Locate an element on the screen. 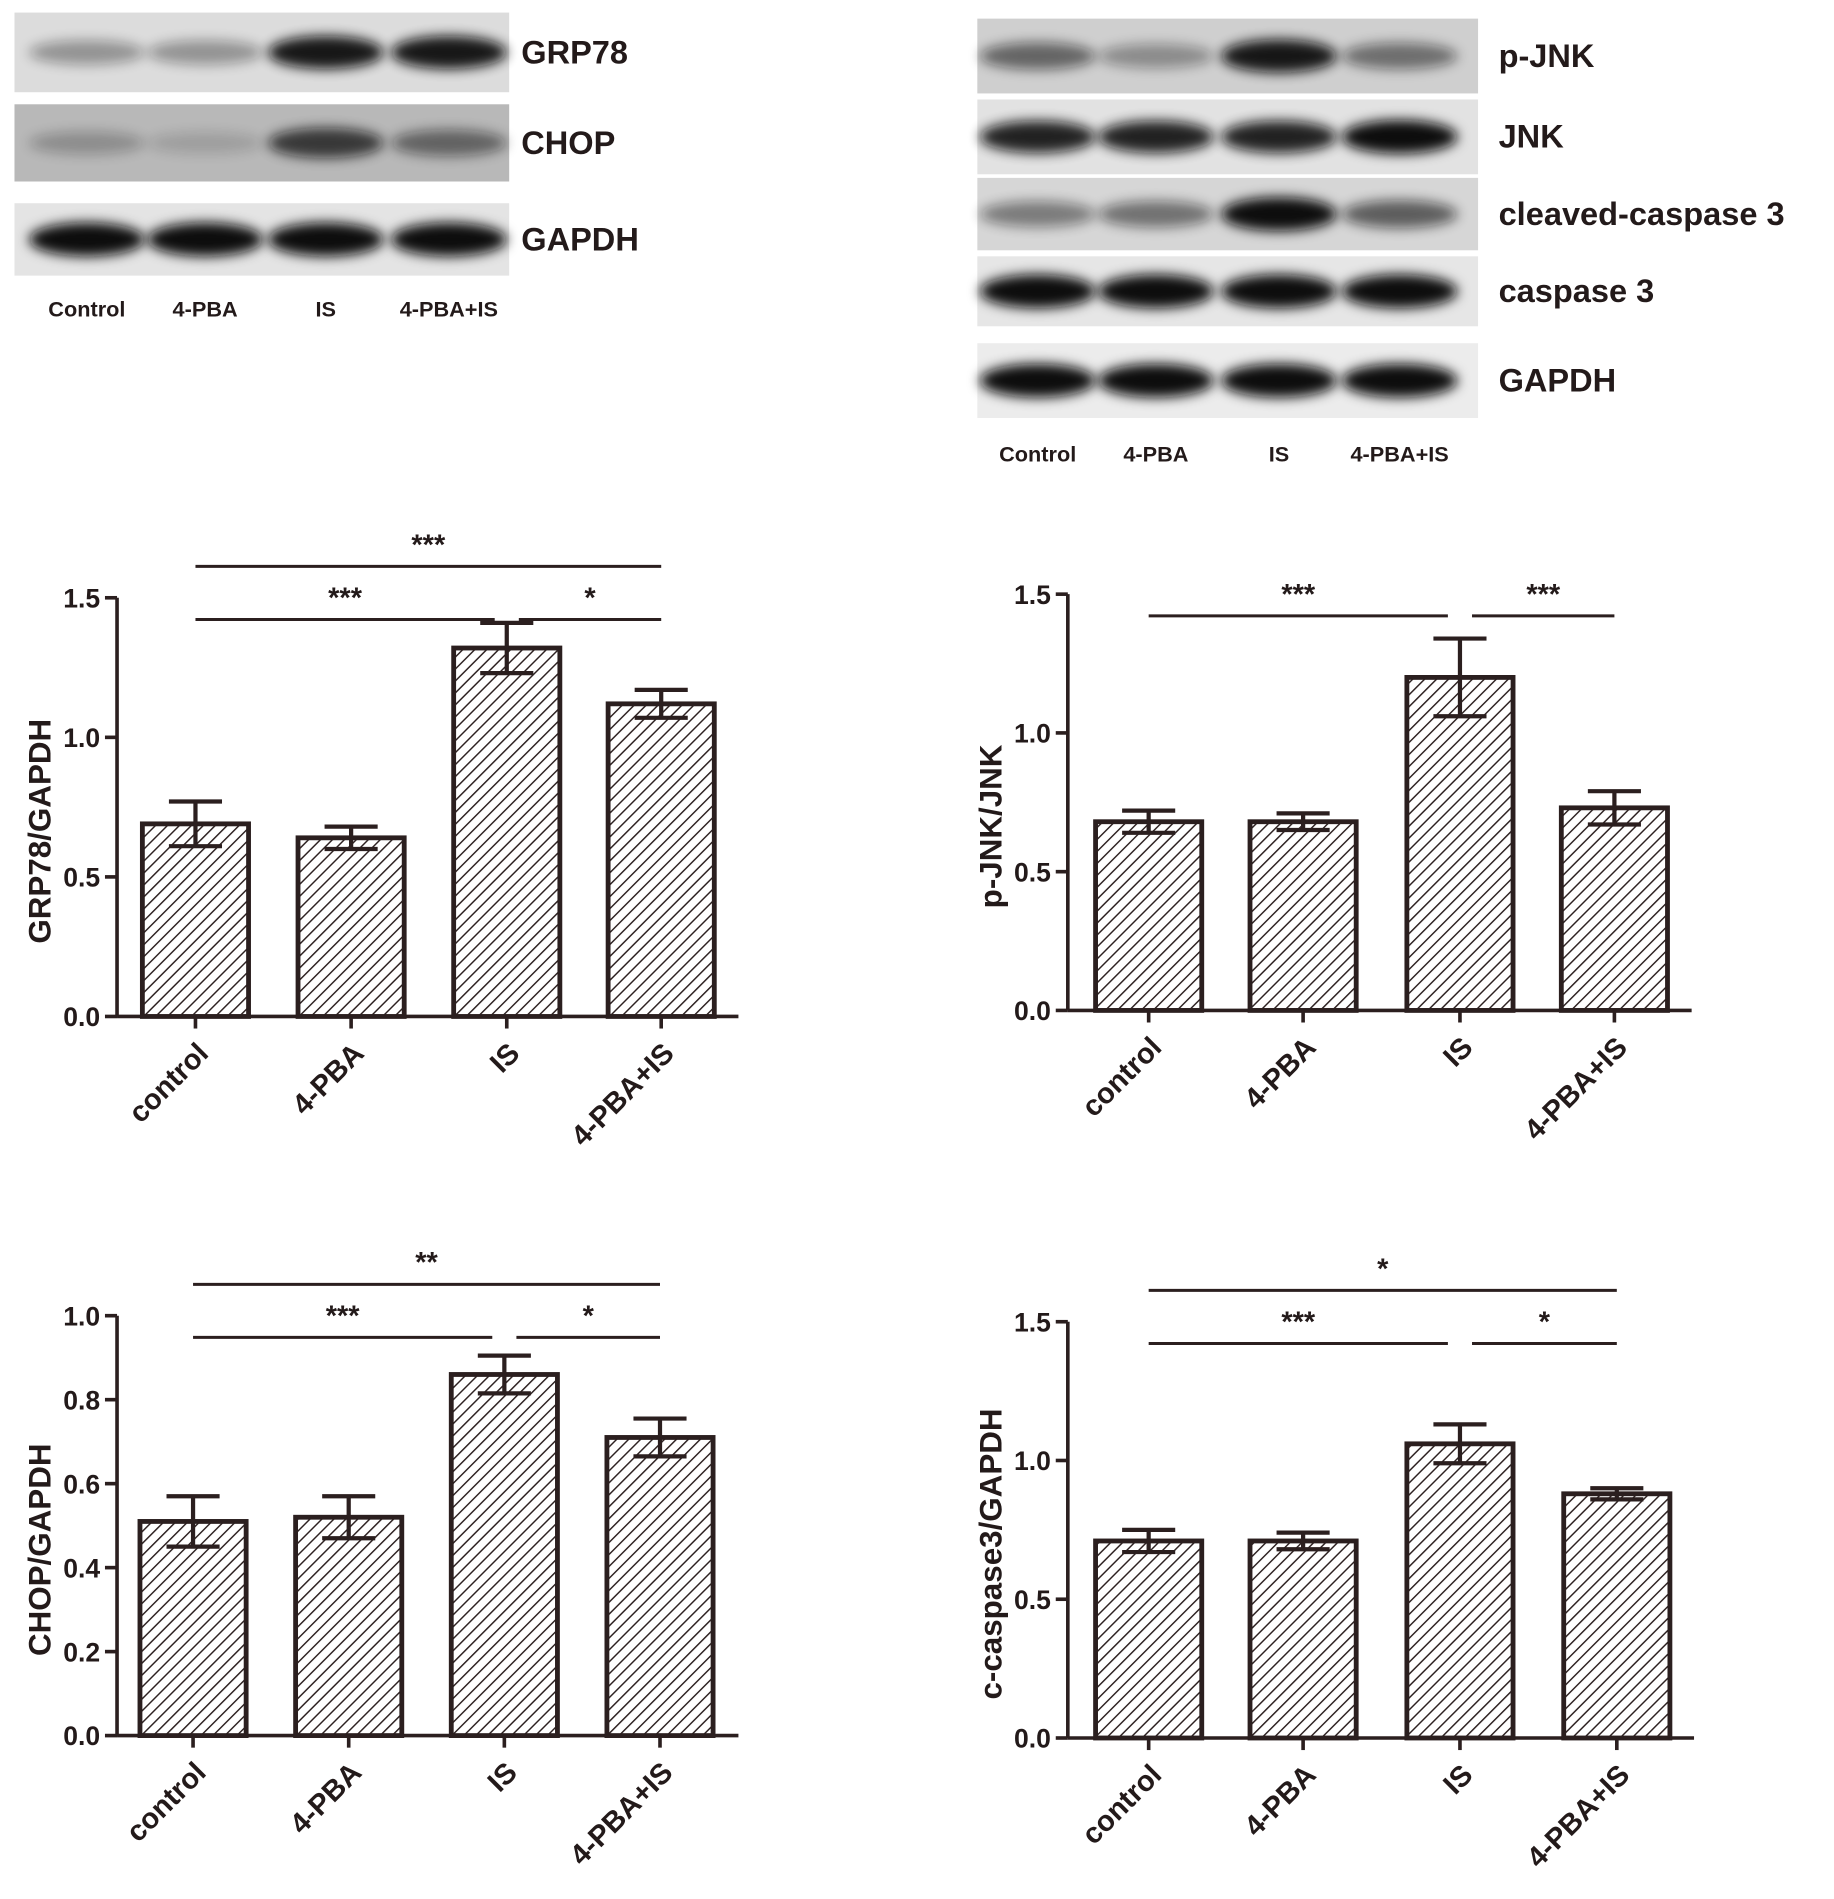 This screenshot has width=1834, height=1899. blot-row-label: caspase 3 is located at coordinates (1577, 291).